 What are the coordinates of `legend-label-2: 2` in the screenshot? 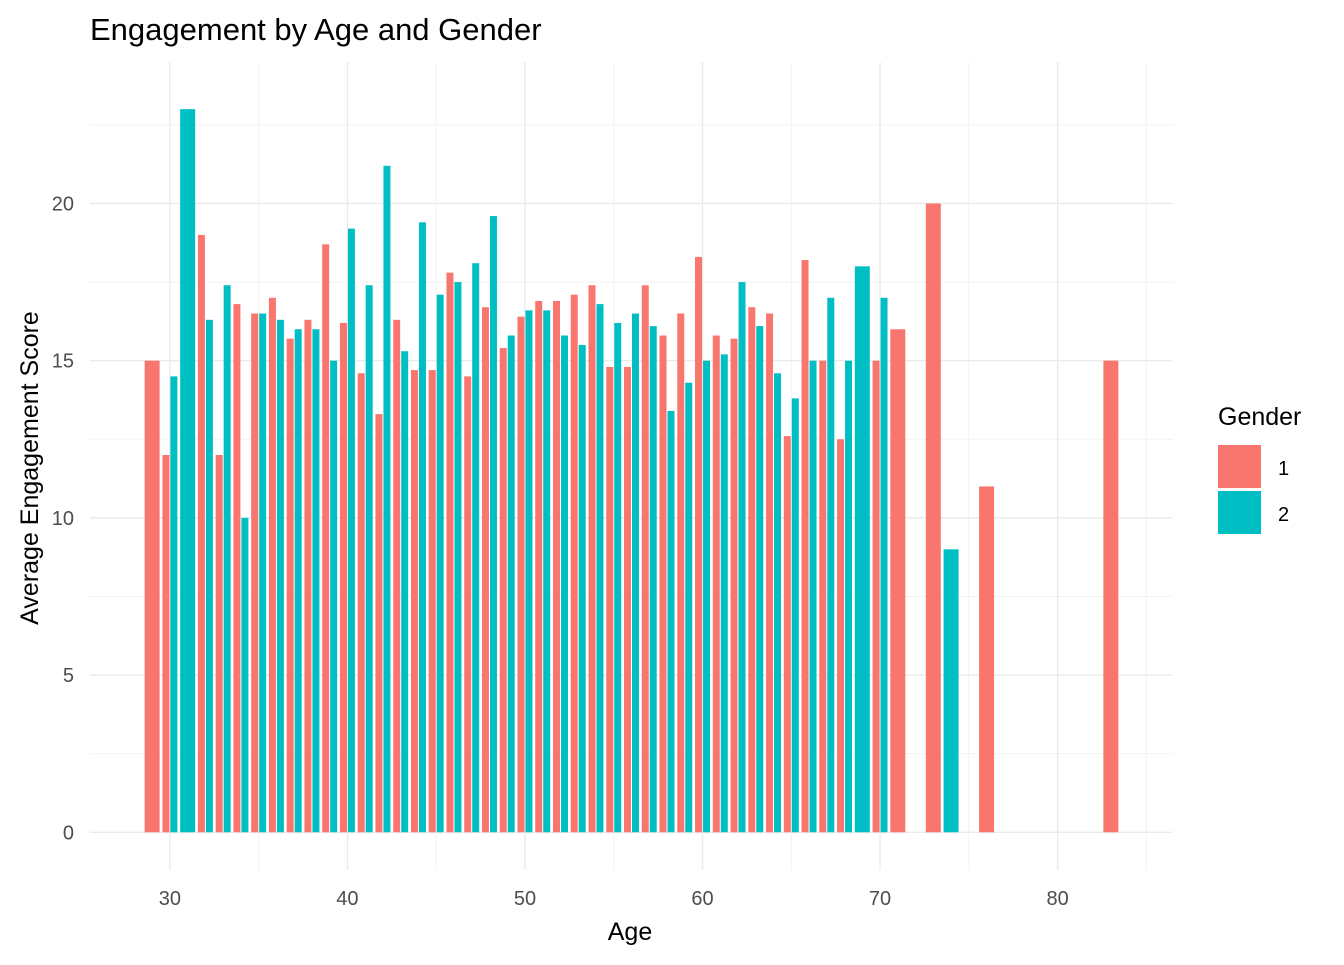 It's located at (1283, 515).